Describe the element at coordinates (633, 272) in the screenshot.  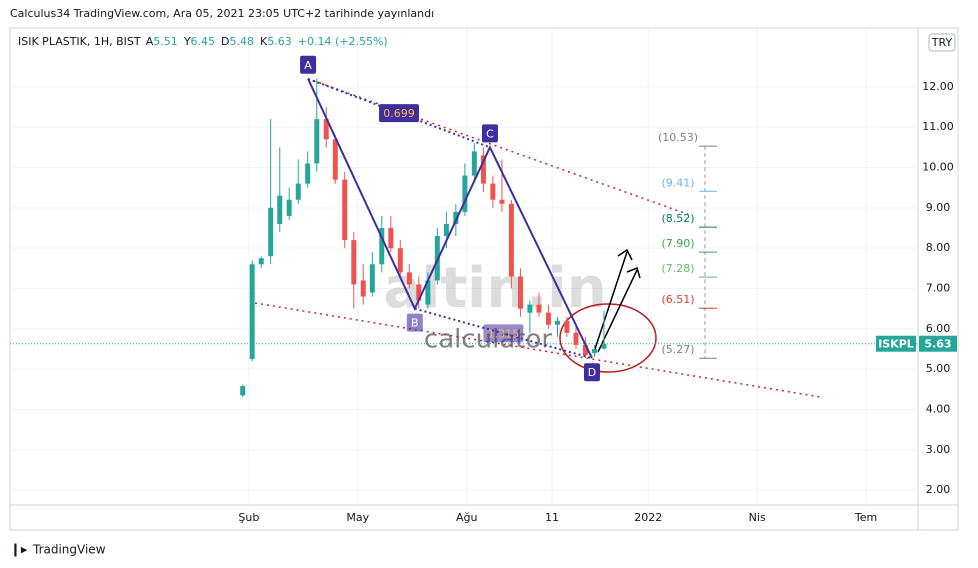
I see `arrow-head` at that location.